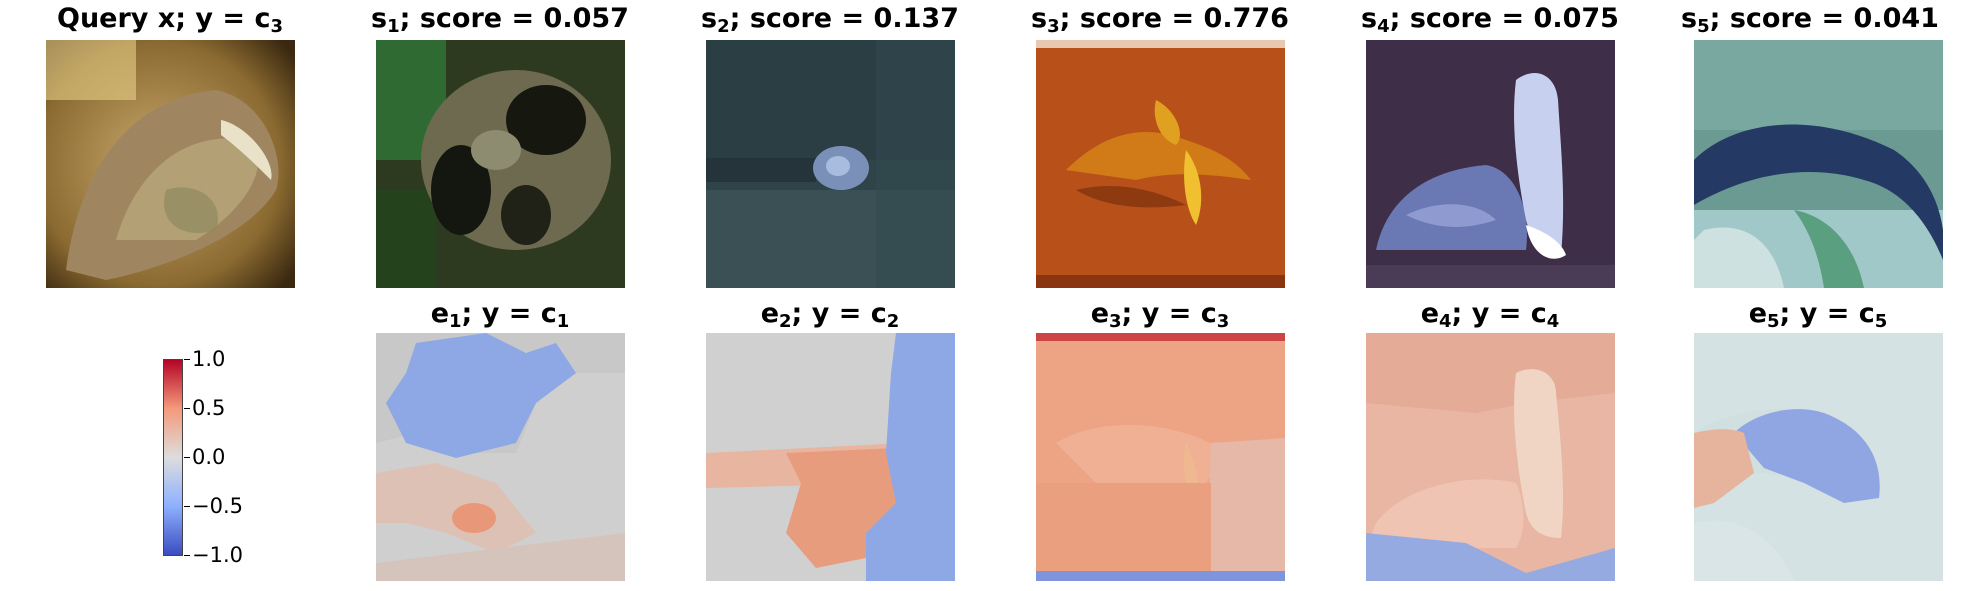 The image size is (1963, 591). I want to click on colorbar-tick-label: 0.0, so click(209, 457).